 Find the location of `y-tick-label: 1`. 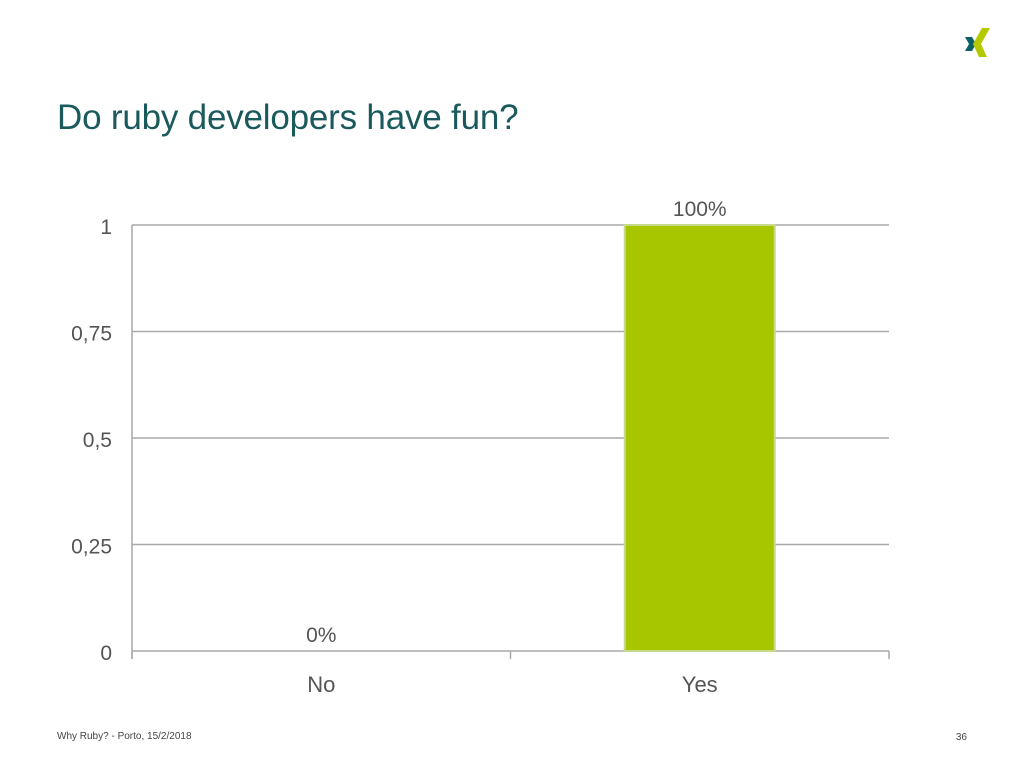

y-tick-label: 1 is located at coordinates (106, 227).